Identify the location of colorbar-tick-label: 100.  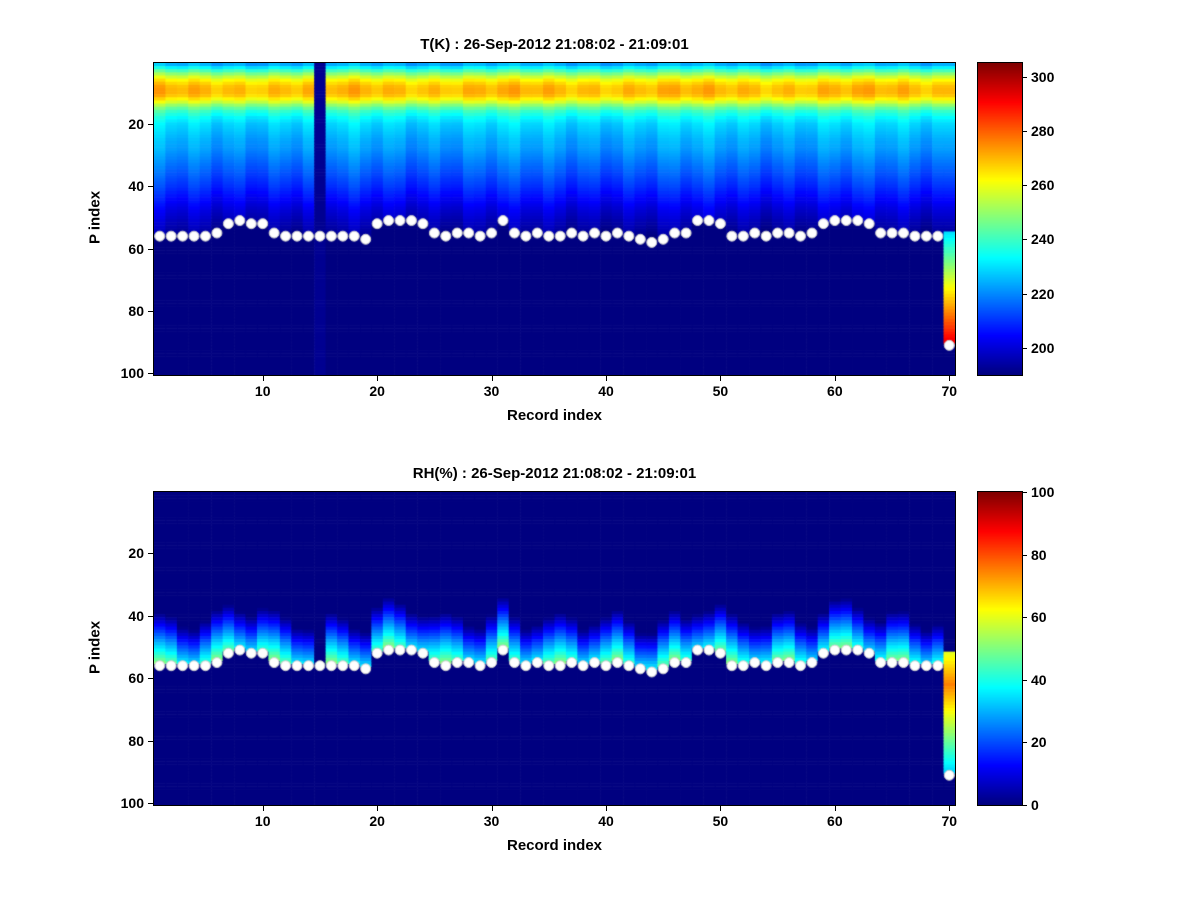
(1043, 492).